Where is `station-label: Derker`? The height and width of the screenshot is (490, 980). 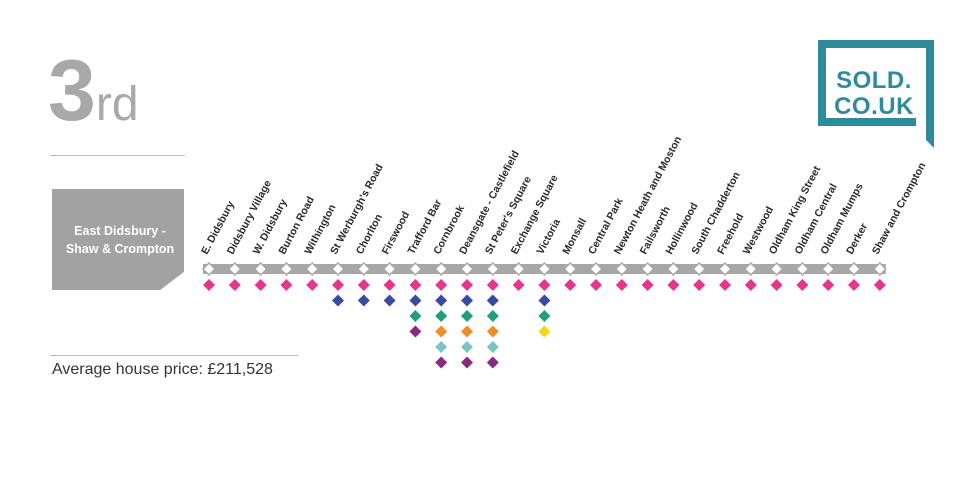
station-label: Derker is located at coordinates (857, 238).